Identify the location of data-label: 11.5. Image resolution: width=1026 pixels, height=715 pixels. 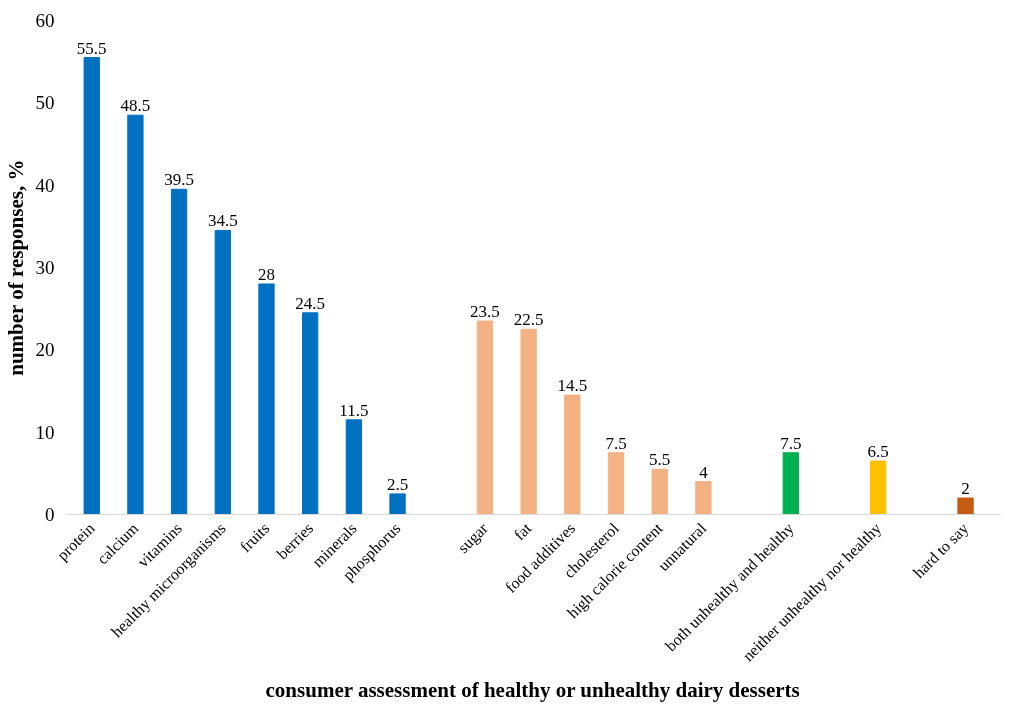
(354, 410).